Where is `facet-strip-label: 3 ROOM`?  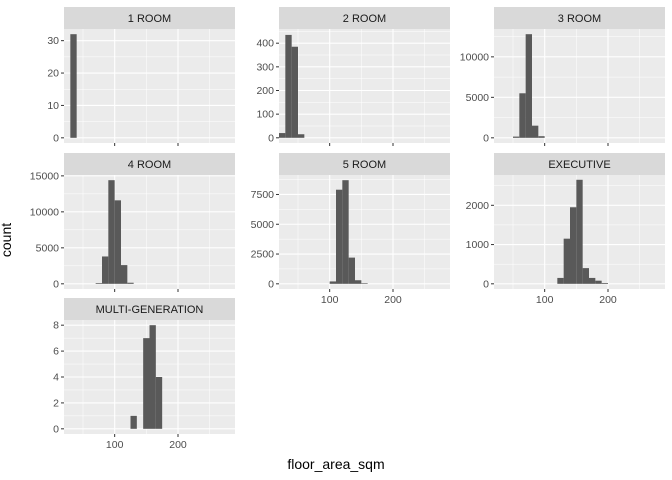
facet-strip-label: 3 ROOM is located at coordinates (579, 19).